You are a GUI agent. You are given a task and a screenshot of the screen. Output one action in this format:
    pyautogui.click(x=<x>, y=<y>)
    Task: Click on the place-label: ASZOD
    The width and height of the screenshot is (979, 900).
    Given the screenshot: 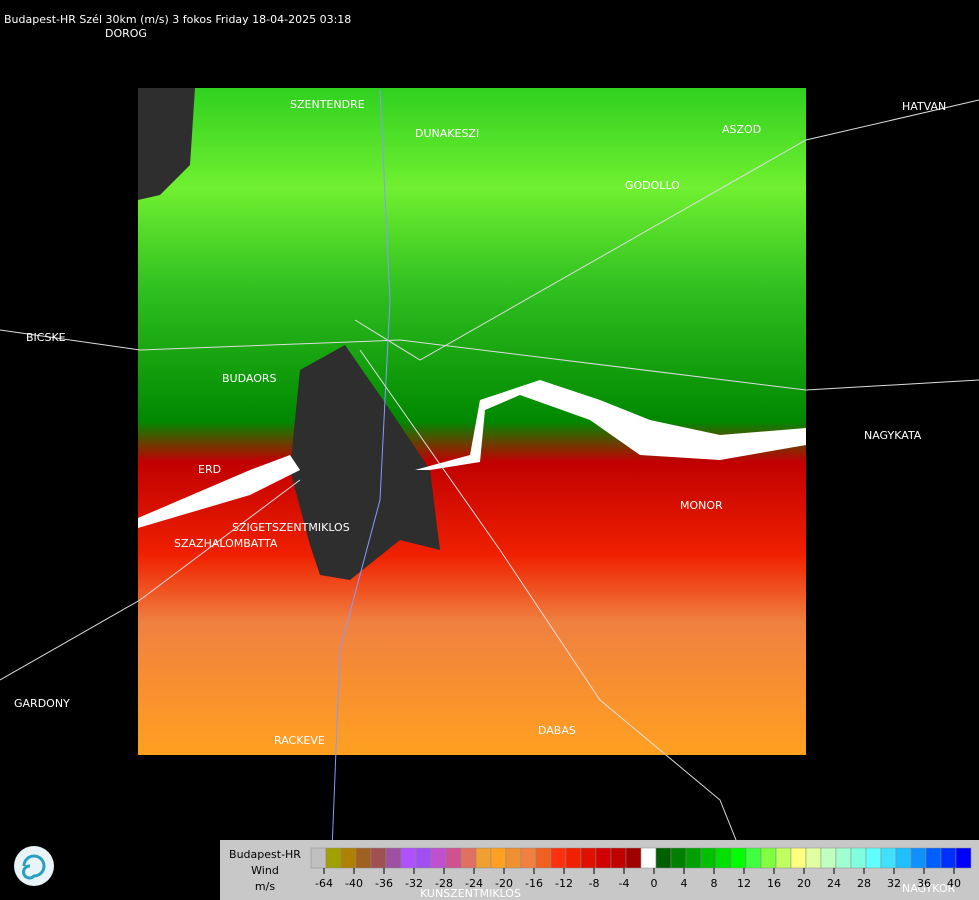 What is the action you would take?
    pyautogui.click(x=741, y=129)
    